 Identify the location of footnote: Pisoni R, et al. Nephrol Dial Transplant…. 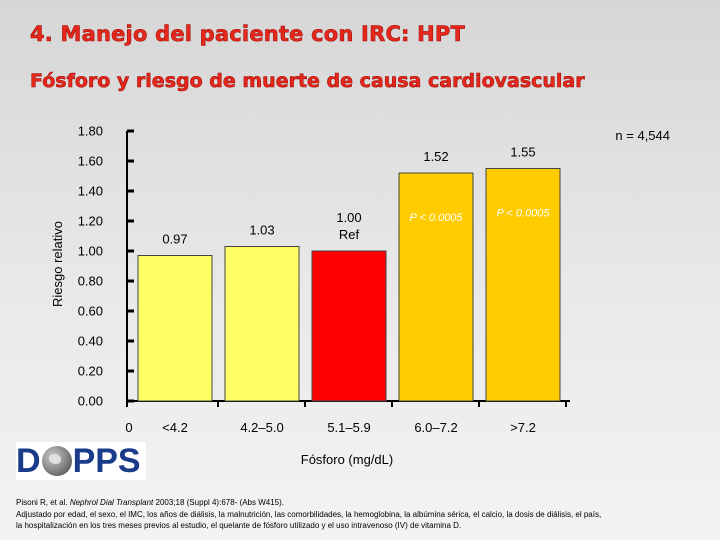
(361, 514).